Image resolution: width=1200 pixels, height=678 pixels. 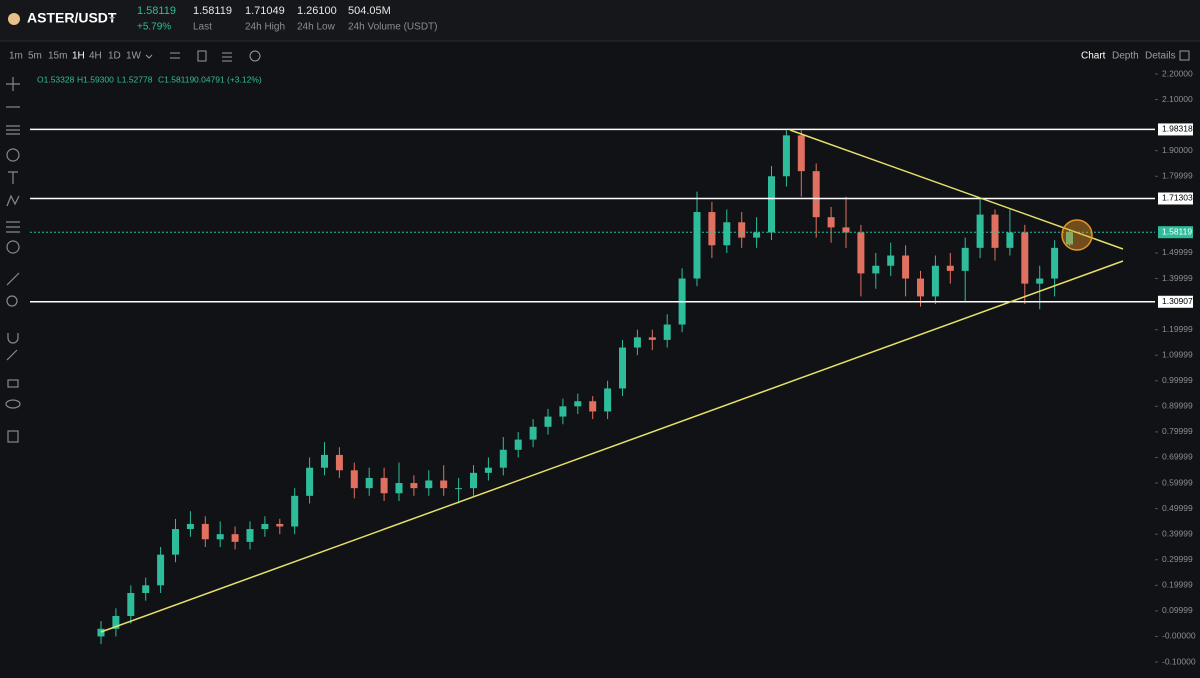 I want to click on y-tick-label: 2.10000, so click(x=1177, y=99).